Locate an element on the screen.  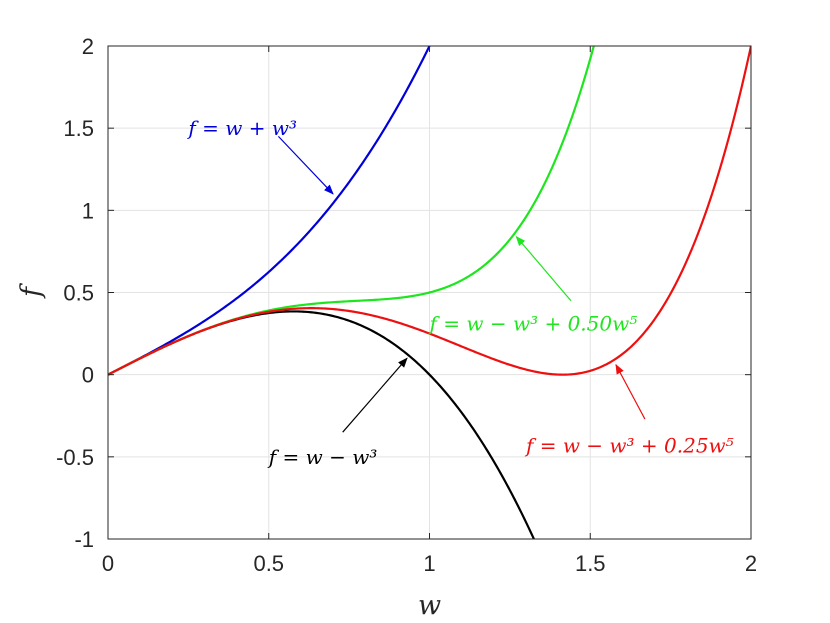
x-tick-label: 2 is located at coordinates (751, 563).